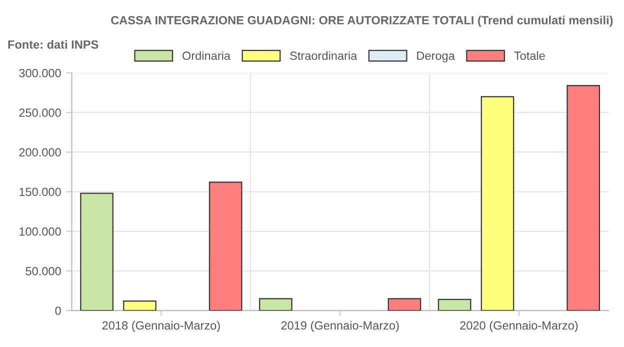 Image resolution: width=624 pixels, height=347 pixels. Describe the element at coordinates (58, 310) in the screenshot. I see `y-tick-label: 0` at that location.